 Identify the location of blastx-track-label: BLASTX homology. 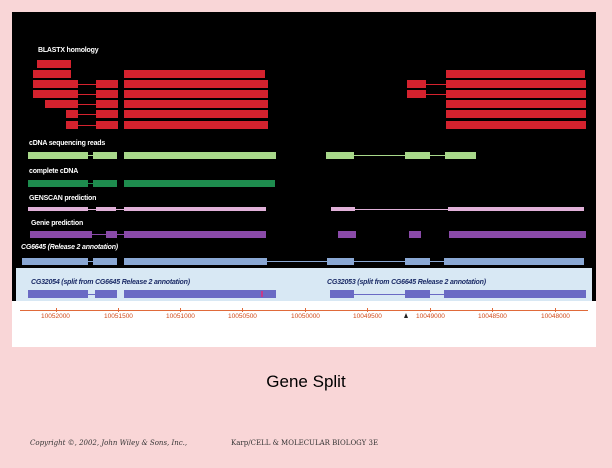
(68, 50).